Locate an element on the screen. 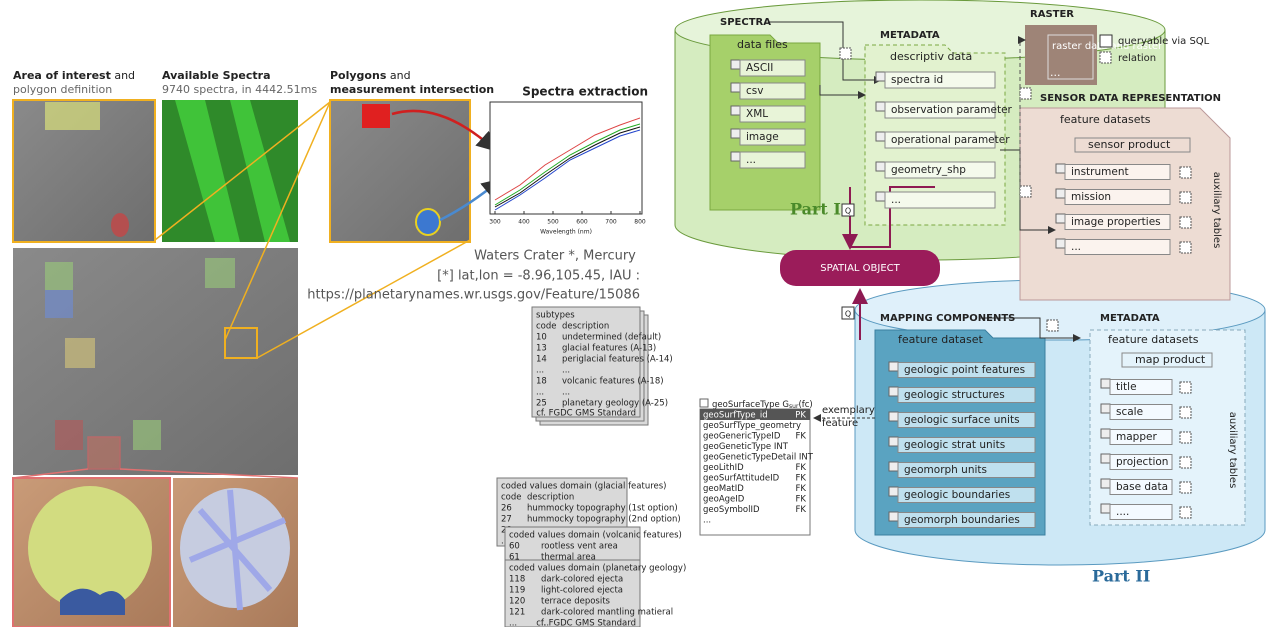 This screenshot has height=627, width=1270. cell: 61 is located at coordinates (514, 558).